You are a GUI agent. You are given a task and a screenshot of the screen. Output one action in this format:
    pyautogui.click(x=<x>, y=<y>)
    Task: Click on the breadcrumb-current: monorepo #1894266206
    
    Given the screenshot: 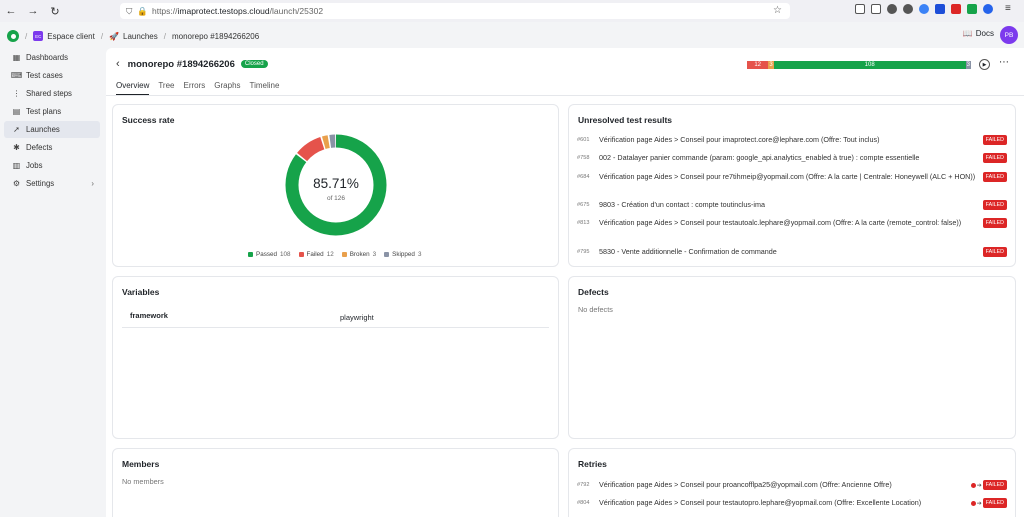 What is the action you would take?
    pyautogui.click(x=215, y=36)
    